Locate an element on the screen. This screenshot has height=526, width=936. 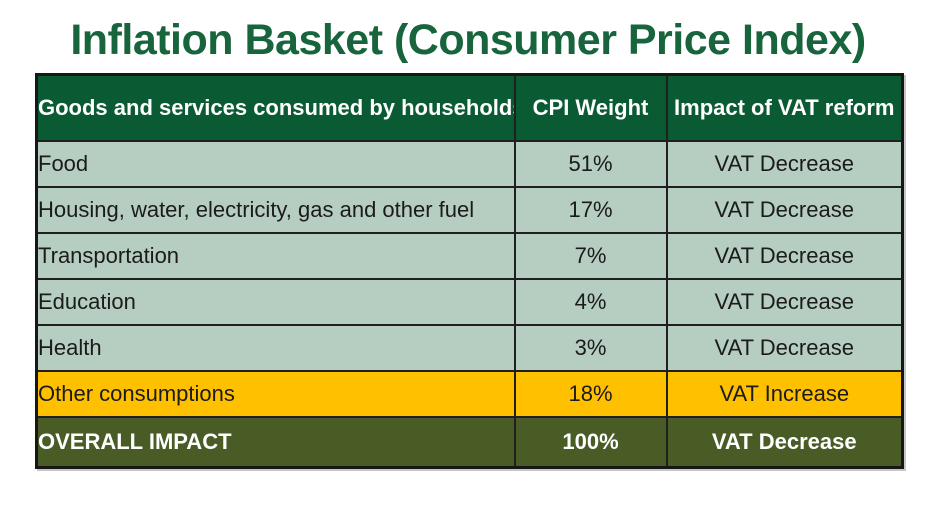
table-row-health: Health 3% VAT Decrease is located at coordinates (469, 348).